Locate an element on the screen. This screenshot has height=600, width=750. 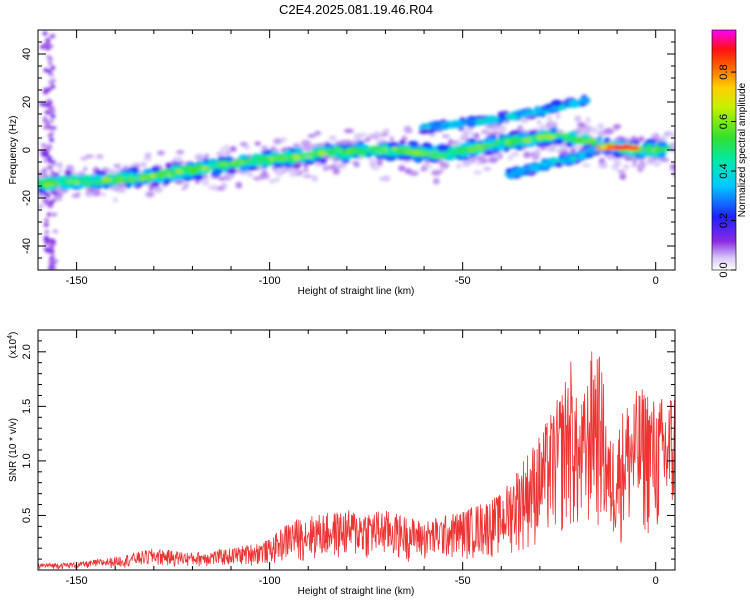
heatmap-peak-blob is located at coordinates (625, 146).